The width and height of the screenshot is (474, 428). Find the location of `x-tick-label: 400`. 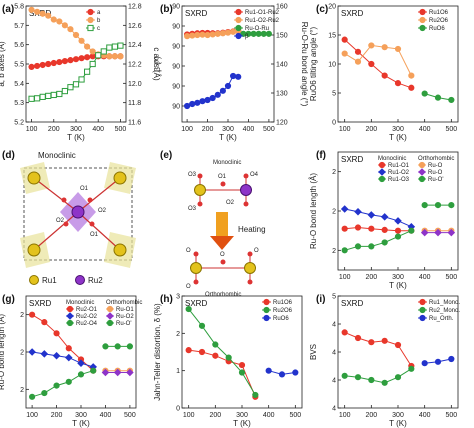

x-tick-label: 400 is located at coordinates (425, 277).